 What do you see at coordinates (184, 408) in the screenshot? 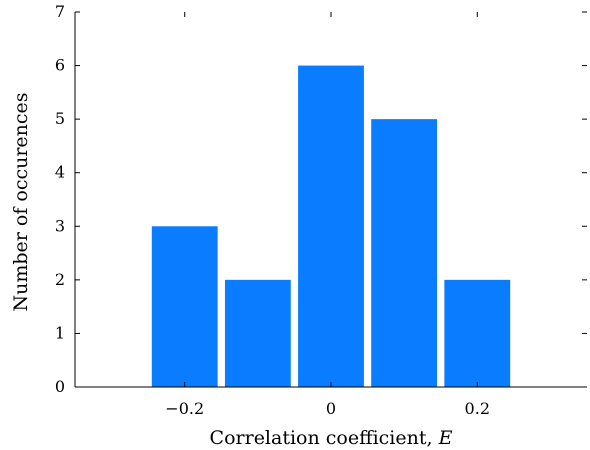
I see `x-tick-label-0: −0.2` at bounding box center [184, 408].